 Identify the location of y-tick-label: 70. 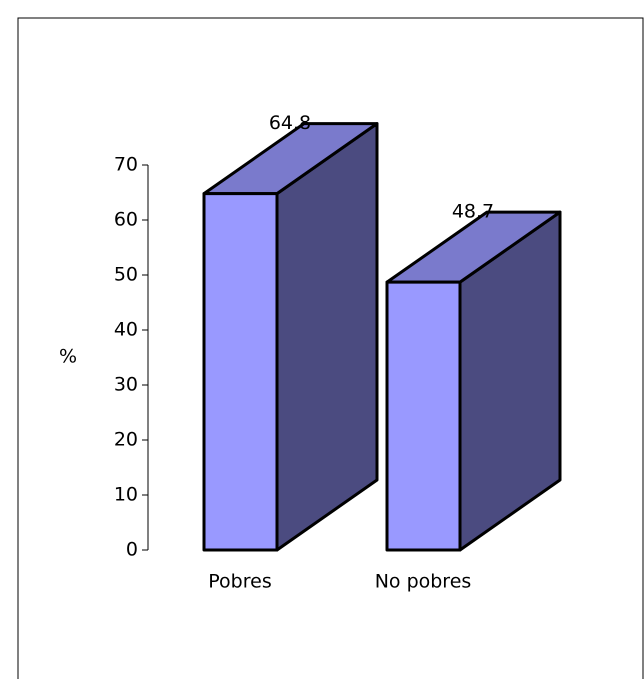
(126, 165).